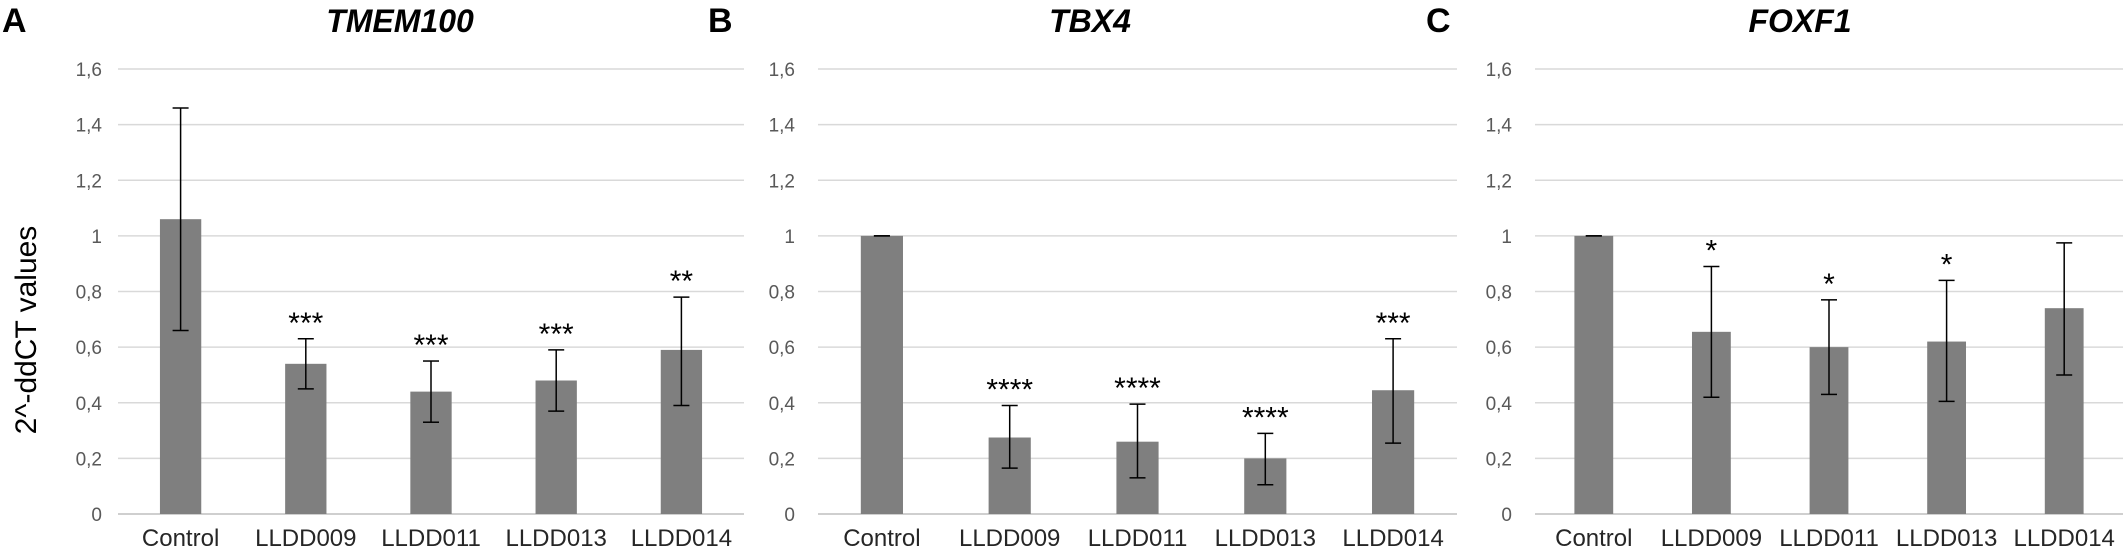 This screenshot has height=552, width=2128. What do you see at coordinates (1090, 21) in the screenshot?
I see `panel-title: TBX4` at bounding box center [1090, 21].